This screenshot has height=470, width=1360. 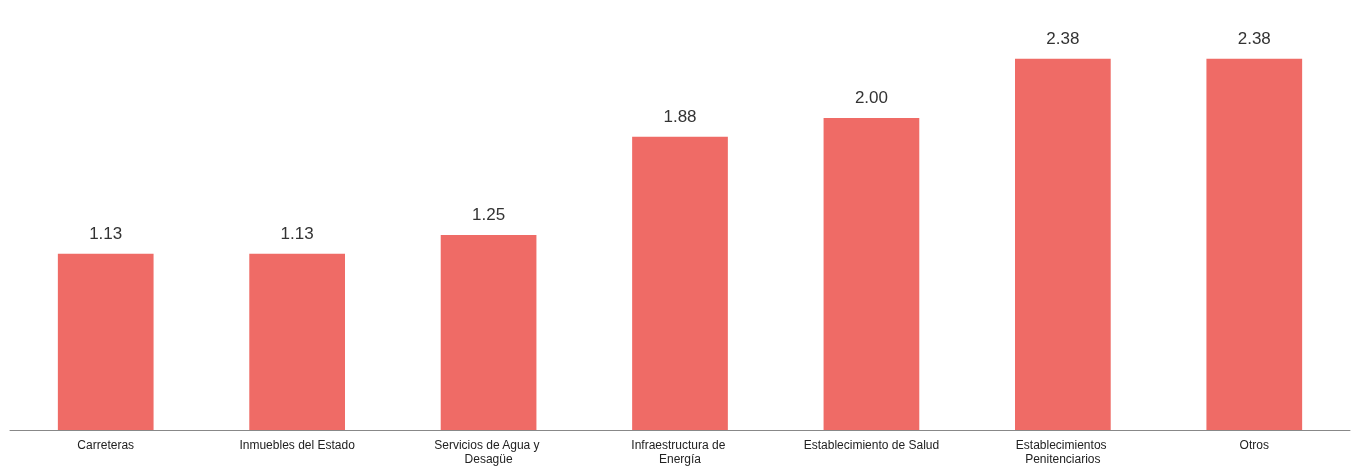 I want to click on x-tick-label: Inmuebles del Estado, so click(x=297, y=445).